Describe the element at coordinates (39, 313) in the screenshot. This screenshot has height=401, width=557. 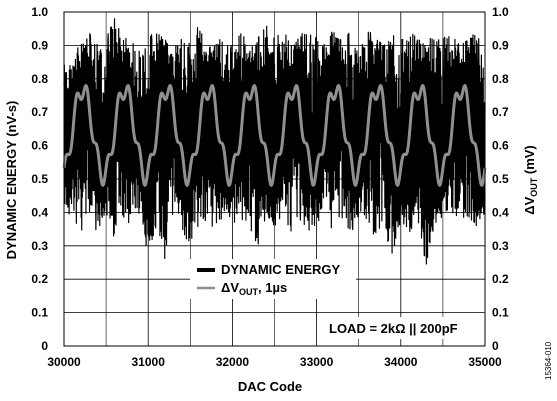
I see `y-tick-label: 0.1` at that location.